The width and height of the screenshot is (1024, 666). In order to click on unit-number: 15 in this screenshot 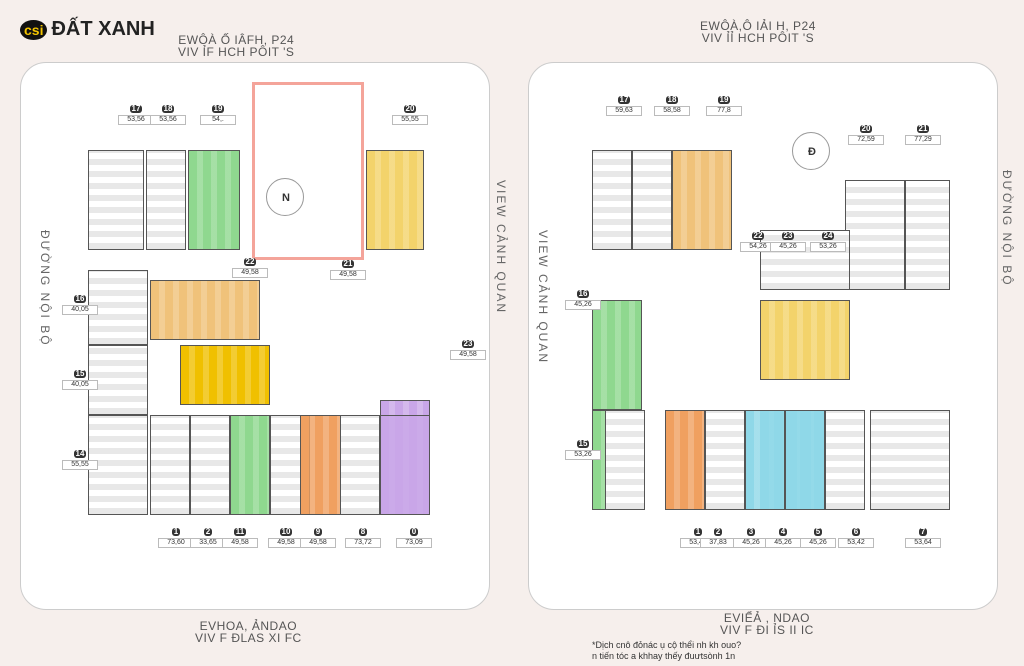, I will do `click(80, 373)`.